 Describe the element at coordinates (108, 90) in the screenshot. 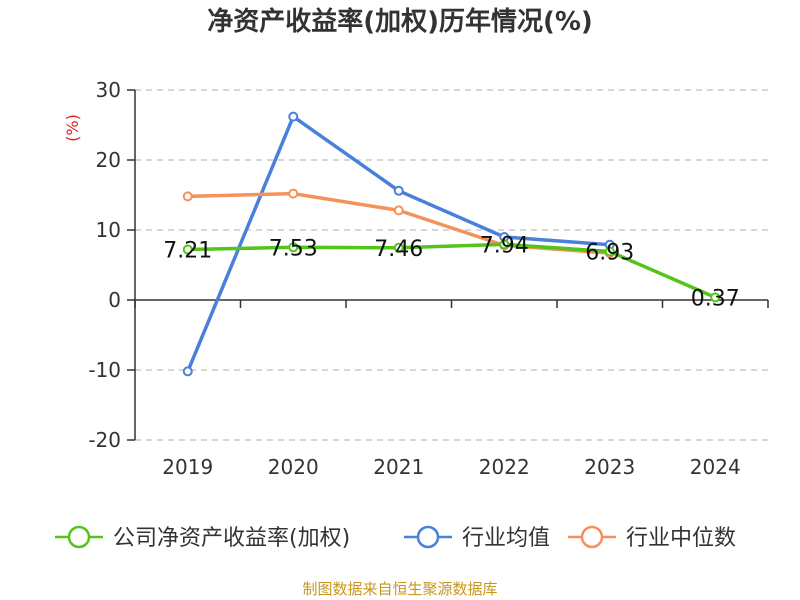

I see `y-tick-label: 30` at that location.